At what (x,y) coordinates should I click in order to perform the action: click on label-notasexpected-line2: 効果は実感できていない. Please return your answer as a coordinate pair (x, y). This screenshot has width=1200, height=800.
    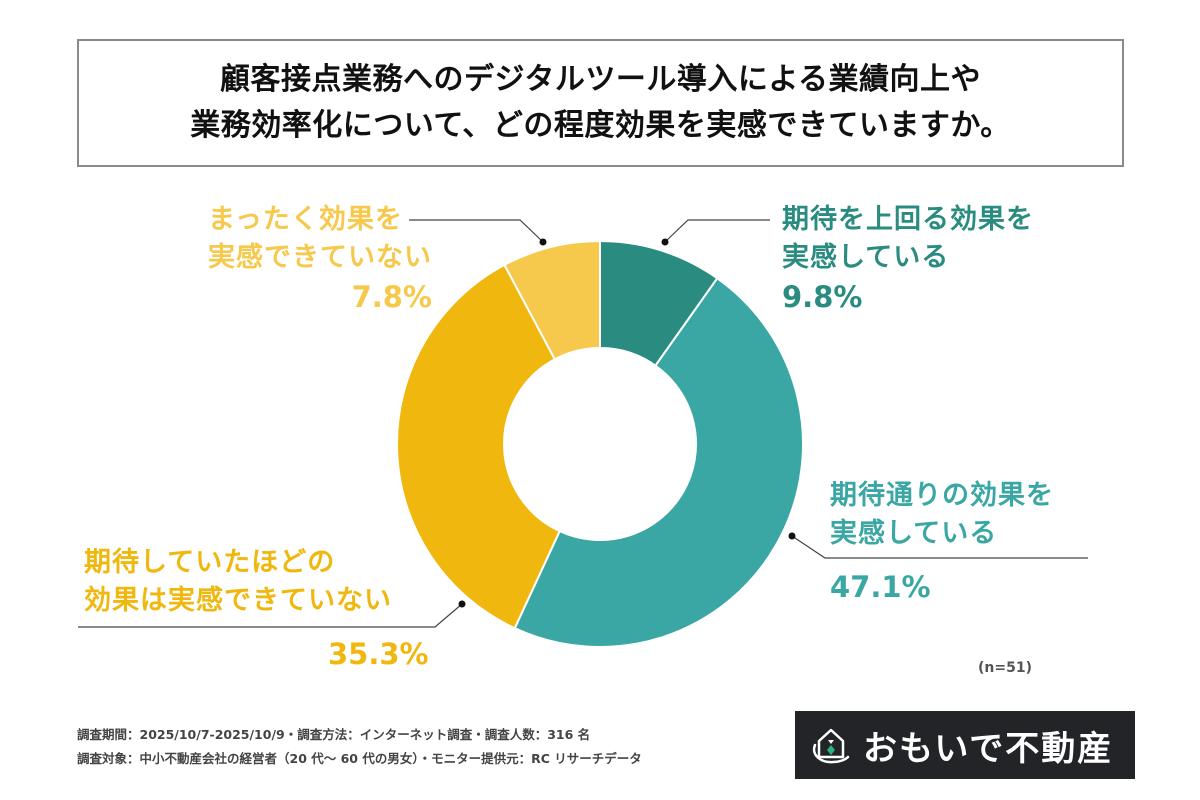
    Looking at the image, I should click on (238, 600).